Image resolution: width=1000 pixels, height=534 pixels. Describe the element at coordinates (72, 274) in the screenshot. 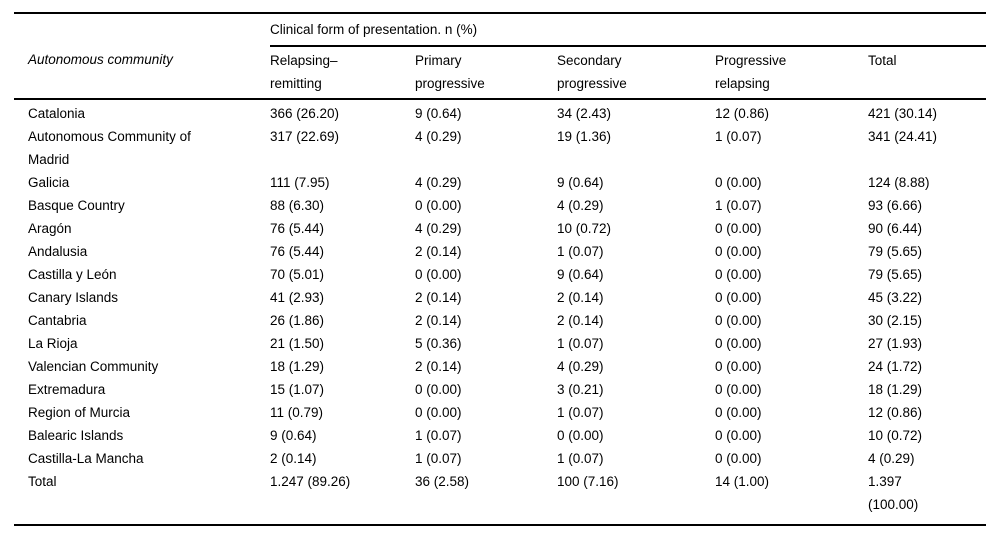

I see `community-cell: Castilla y León` at that location.